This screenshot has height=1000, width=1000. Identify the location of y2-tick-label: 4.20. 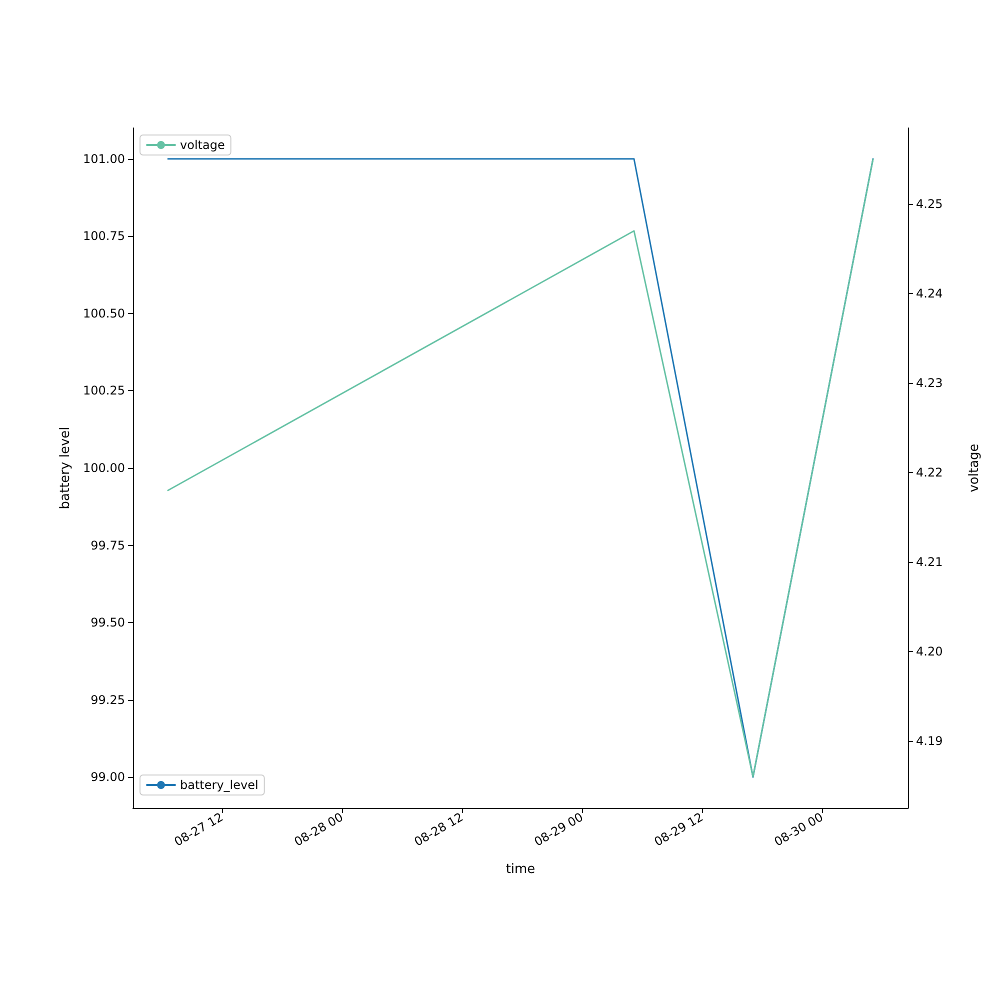
(929, 651).